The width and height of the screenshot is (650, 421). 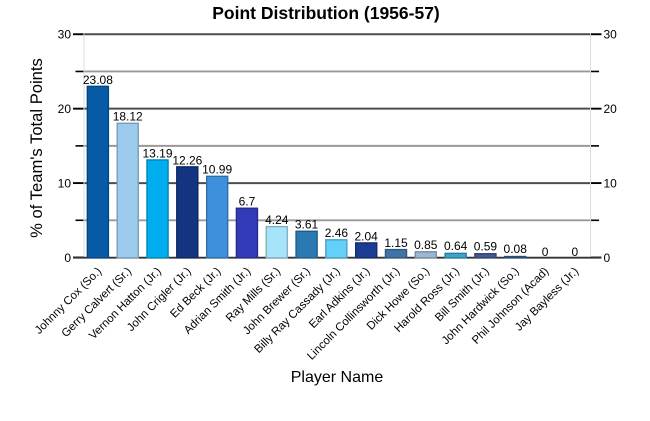 What do you see at coordinates (277, 220) in the screenshot?
I see `svg-text: 4.24` at bounding box center [277, 220].